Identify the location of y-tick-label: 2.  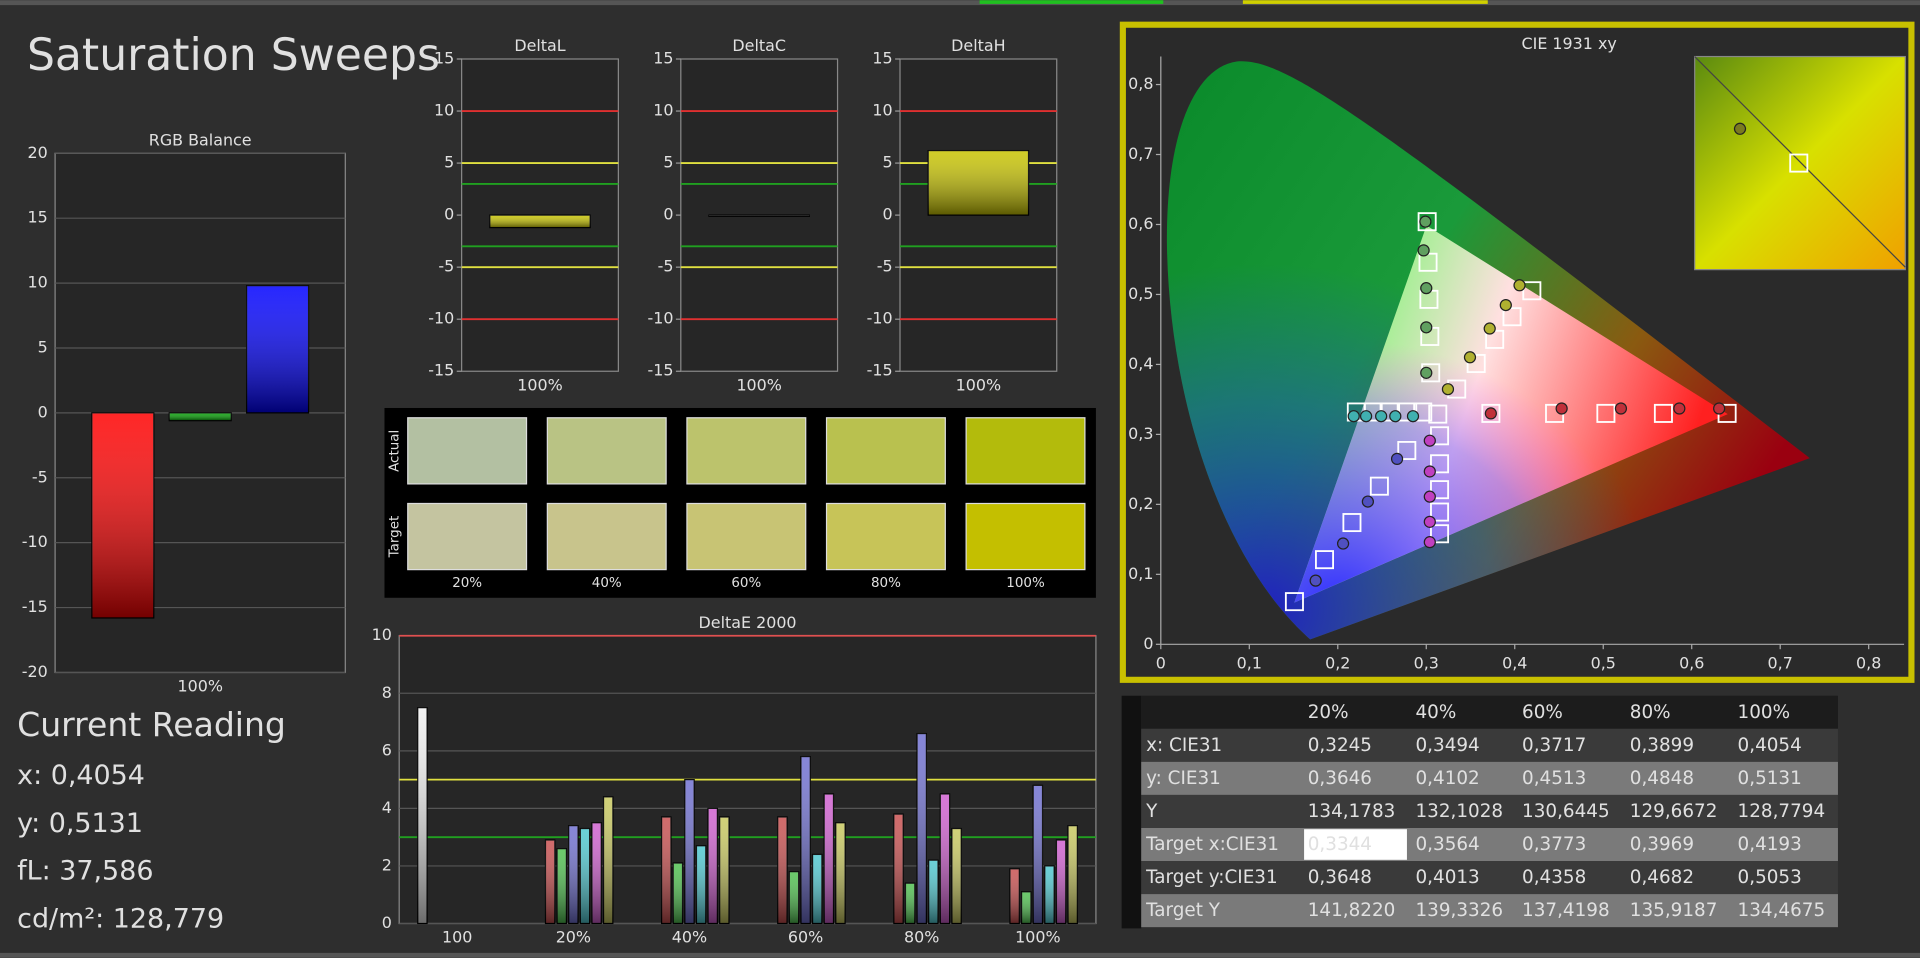
(387, 864).